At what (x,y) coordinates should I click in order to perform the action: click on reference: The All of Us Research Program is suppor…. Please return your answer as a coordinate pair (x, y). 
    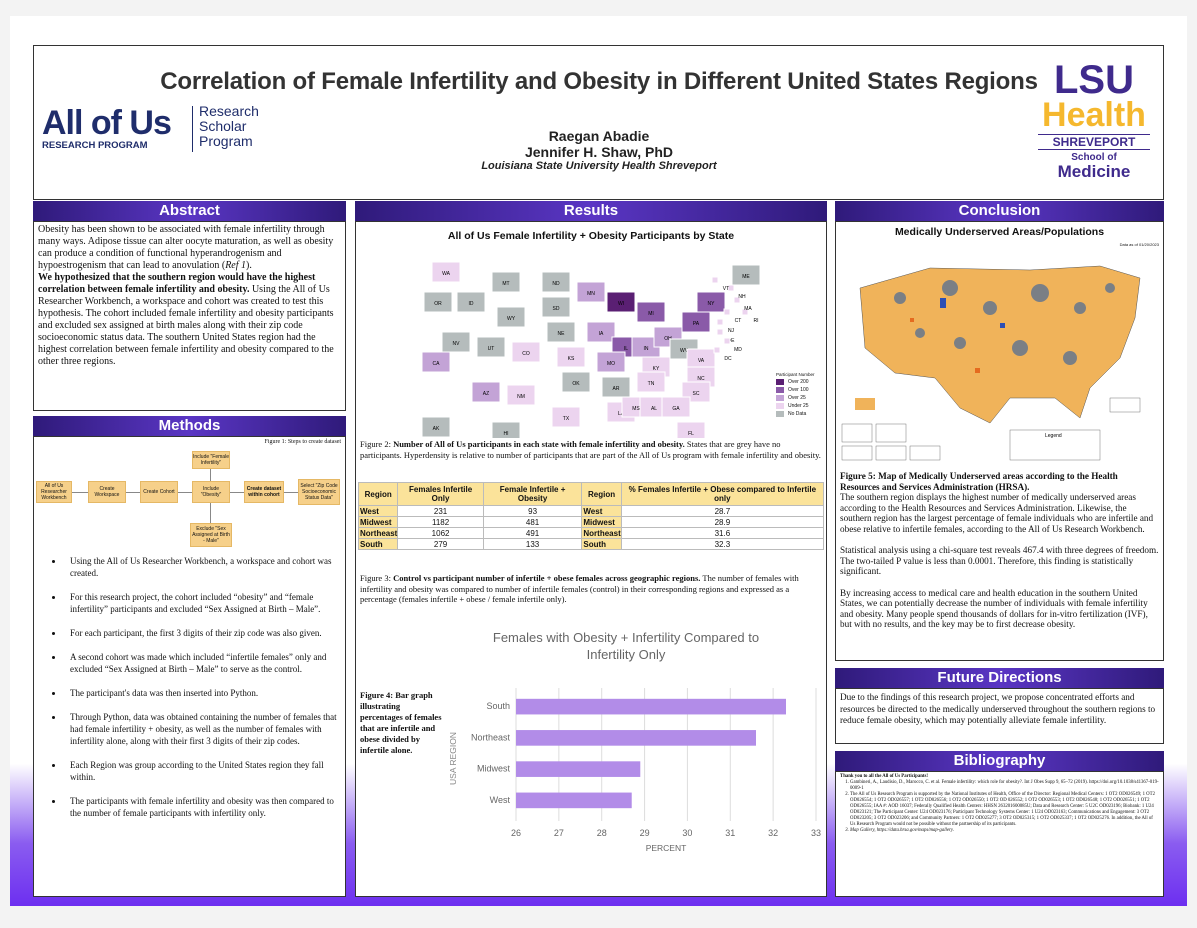
    Looking at the image, I should click on (1004, 810).